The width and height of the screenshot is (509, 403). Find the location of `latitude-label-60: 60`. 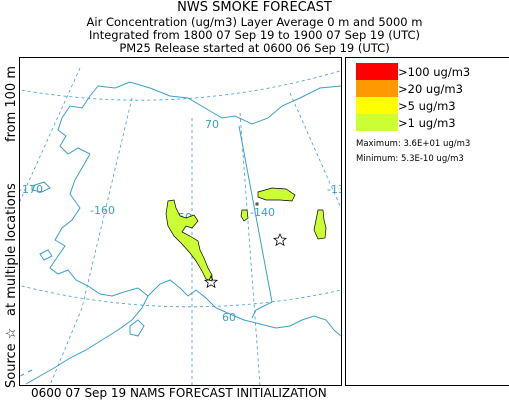

latitude-label-60: 60 is located at coordinates (229, 317).